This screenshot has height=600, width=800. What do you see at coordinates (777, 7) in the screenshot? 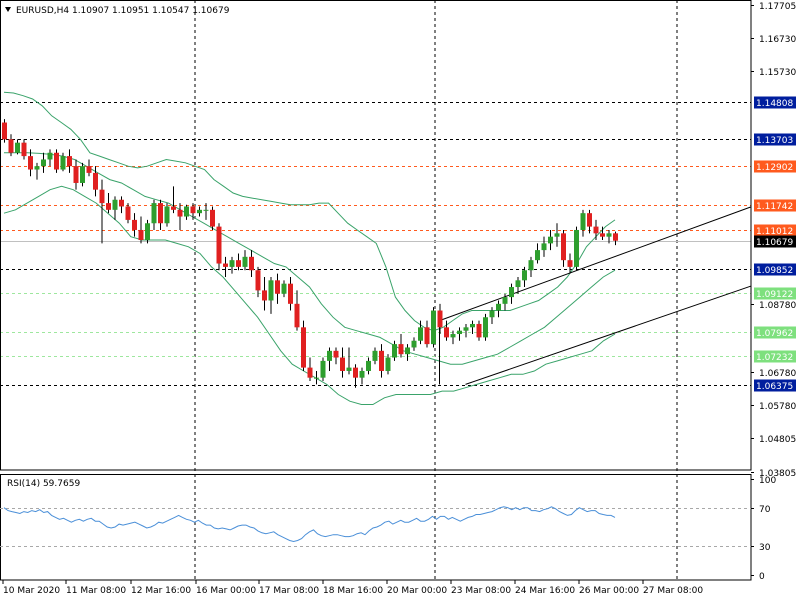
I see `y-tick-label-0: 1.17705` at bounding box center [777, 7].